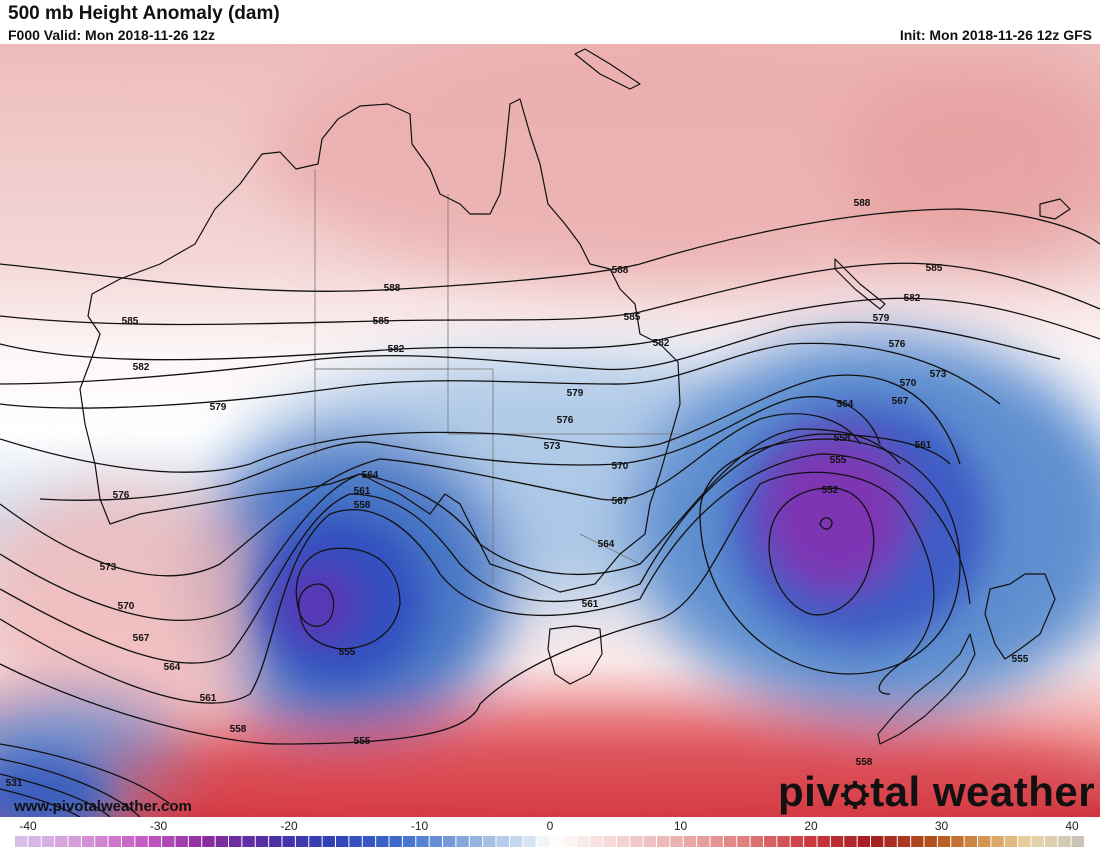 The image size is (1100, 850). What do you see at coordinates (897, 344) in the screenshot?
I see `contour-label: 576` at bounding box center [897, 344].